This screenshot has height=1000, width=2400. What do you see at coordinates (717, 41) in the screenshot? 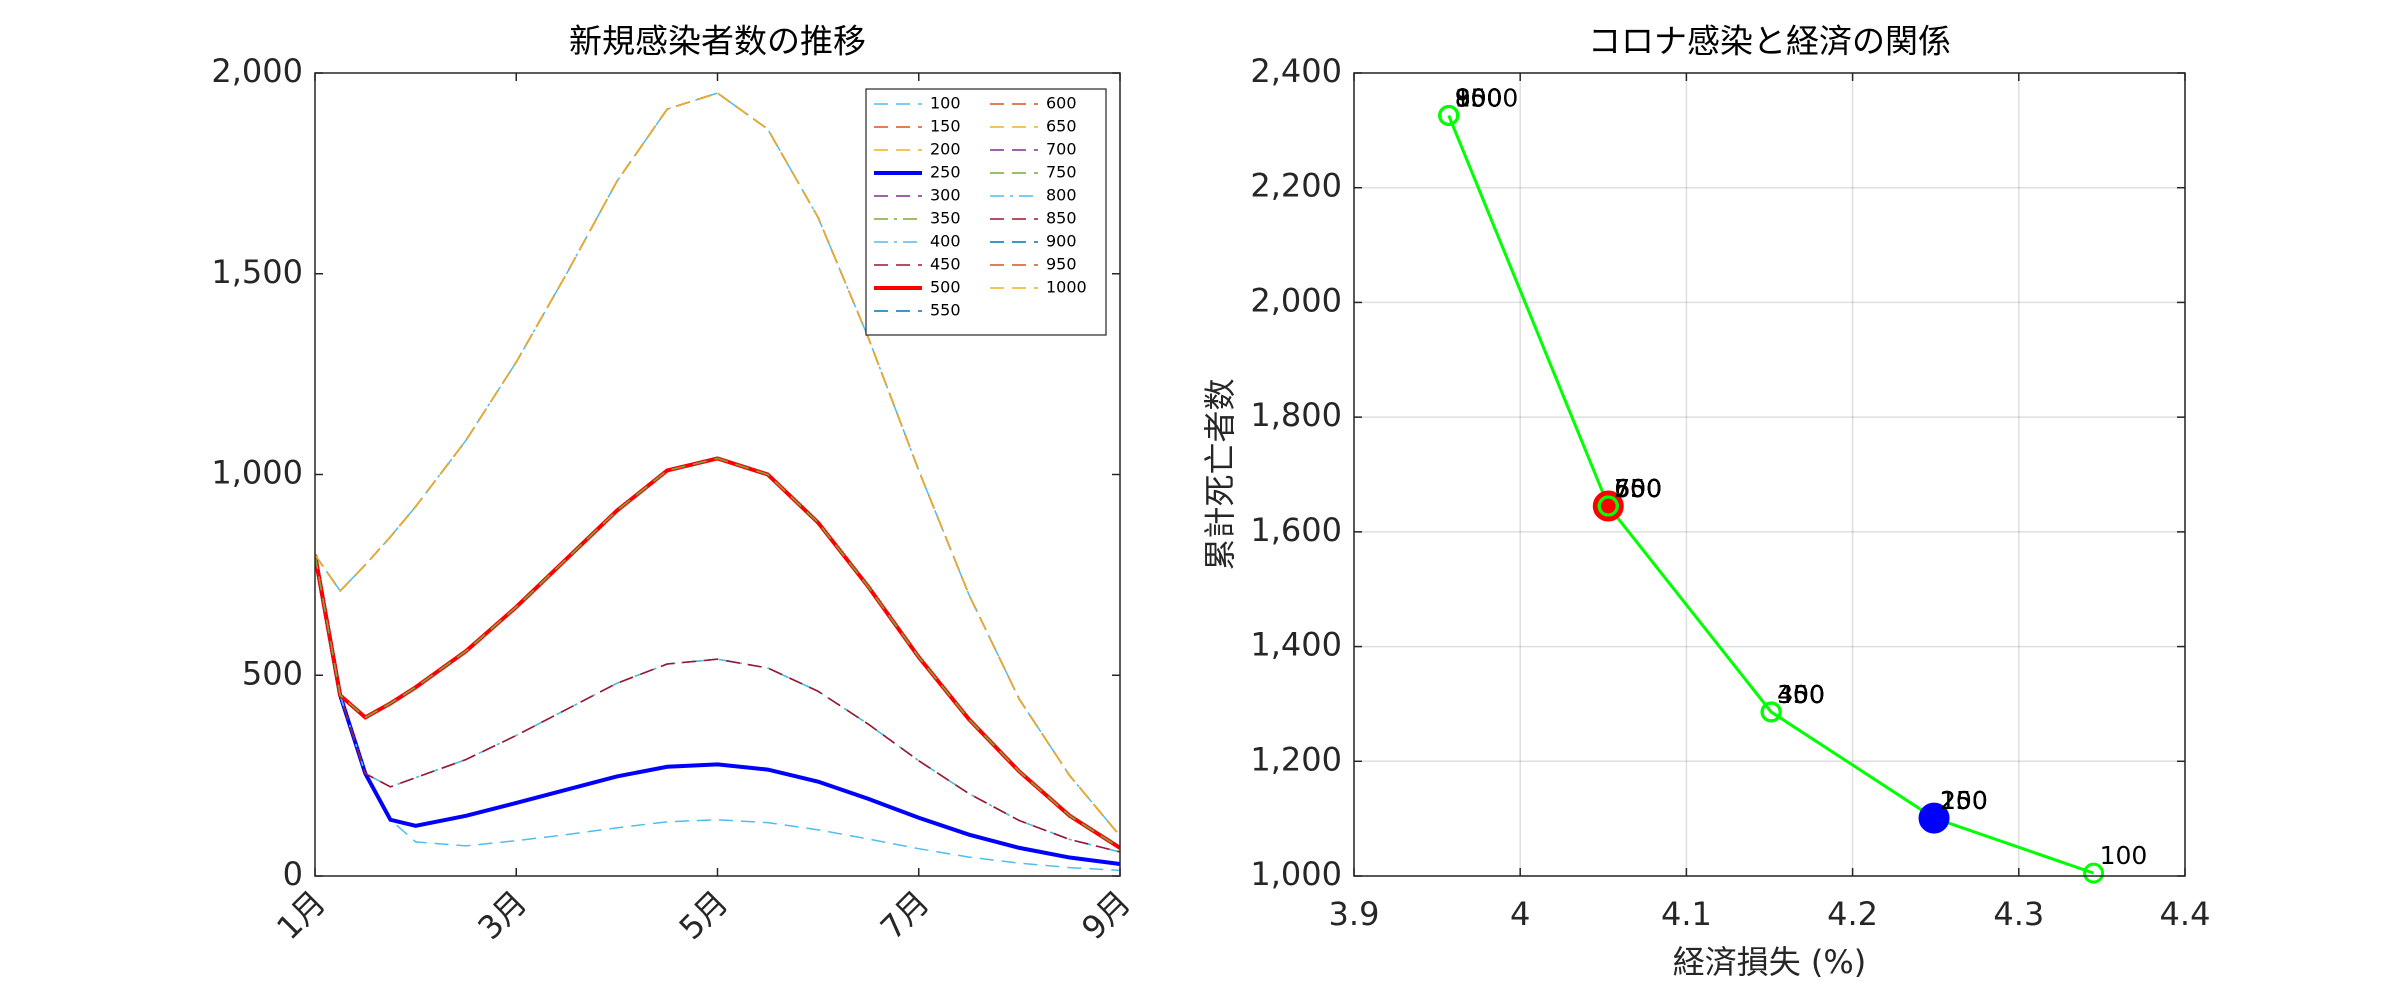
I see `chart-title: 新規感染者数の推移` at bounding box center [717, 41].